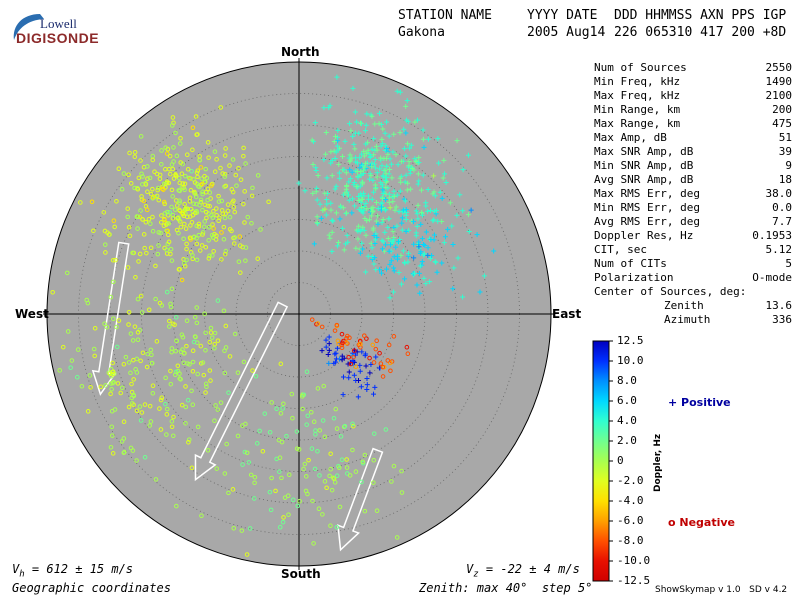 Image resolution: width=800 pixels, height=600 pixels. What do you see at coordinates (562, 15) in the screenshot?
I see `header-date-label: YYYY DATE` at bounding box center [562, 15].